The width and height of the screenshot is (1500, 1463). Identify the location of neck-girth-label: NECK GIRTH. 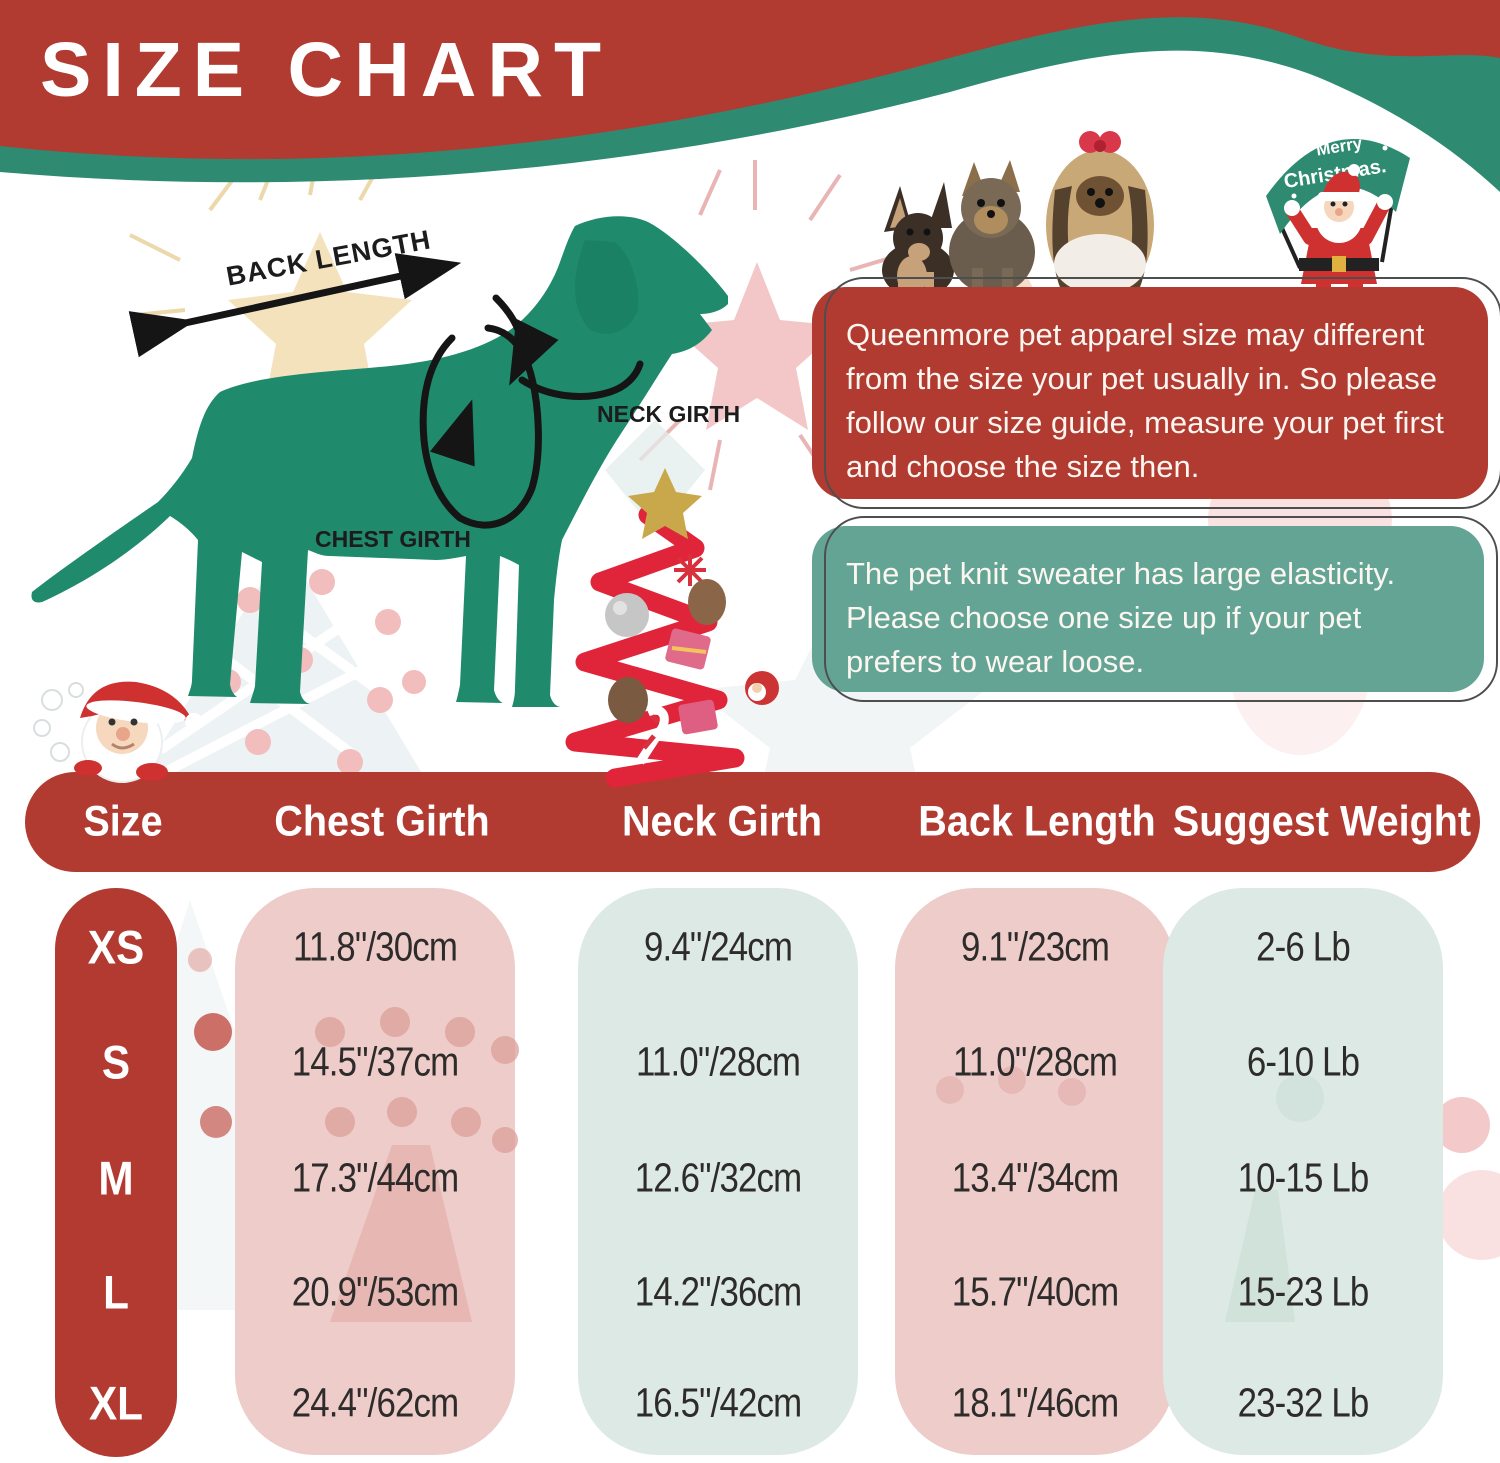
(669, 414).